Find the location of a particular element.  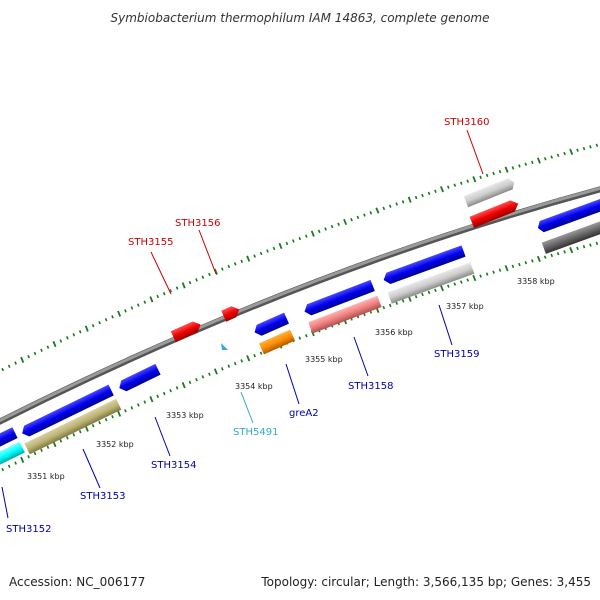

label-grea2: greA2 is located at coordinates (304, 413).